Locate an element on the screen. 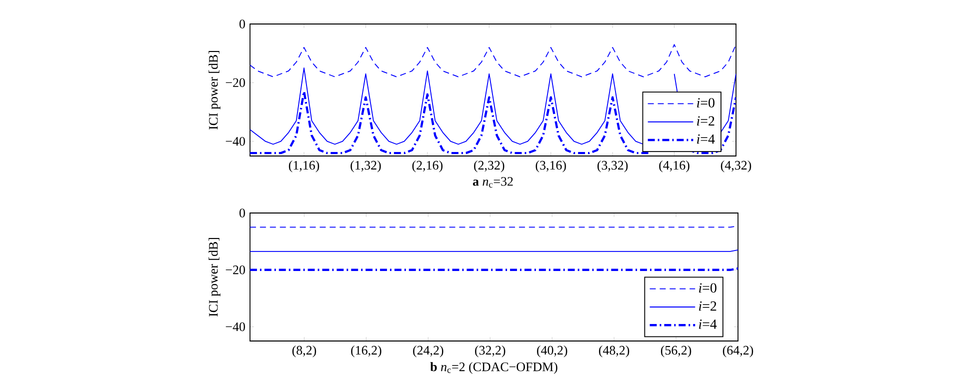 This screenshot has height=390, width=962. x-tick-label: (16,2) is located at coordinates (366, 352).